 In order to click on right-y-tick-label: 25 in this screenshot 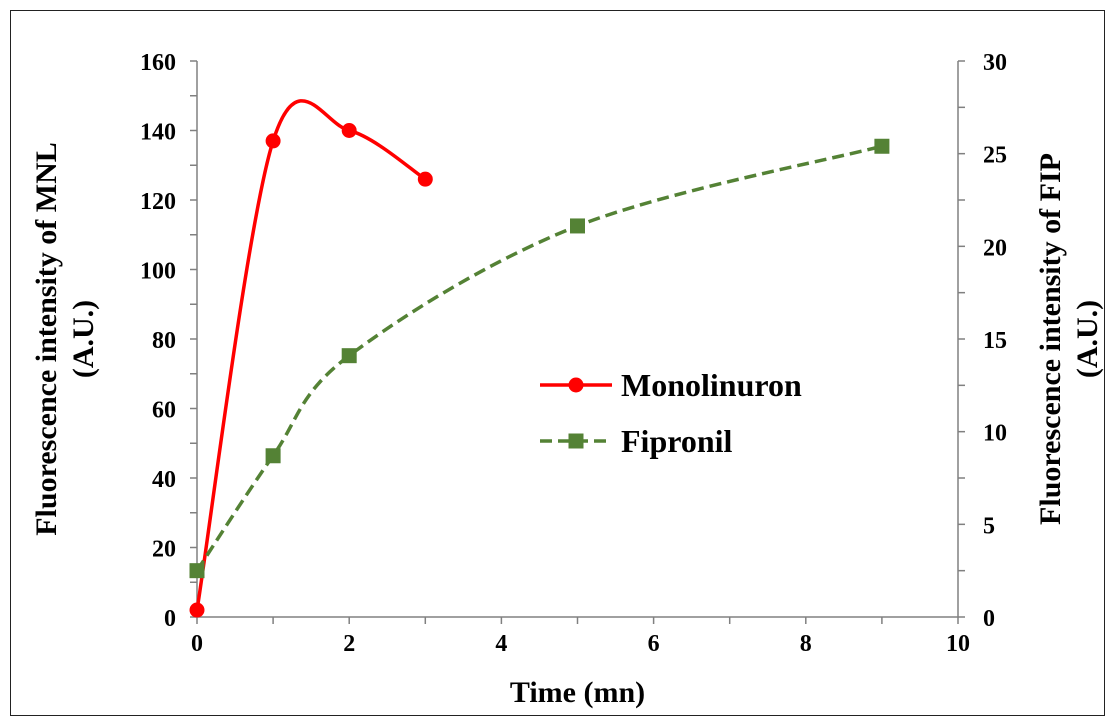, I will do `click(995, 156)`.